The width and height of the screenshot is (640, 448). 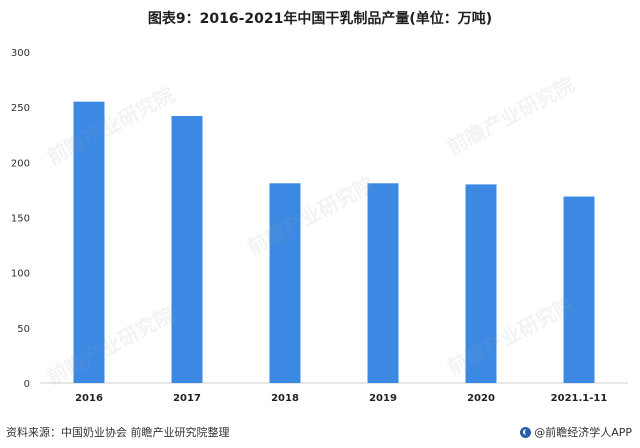 I want to click on x-tick-label: 2017, so click(x=187, y=398).